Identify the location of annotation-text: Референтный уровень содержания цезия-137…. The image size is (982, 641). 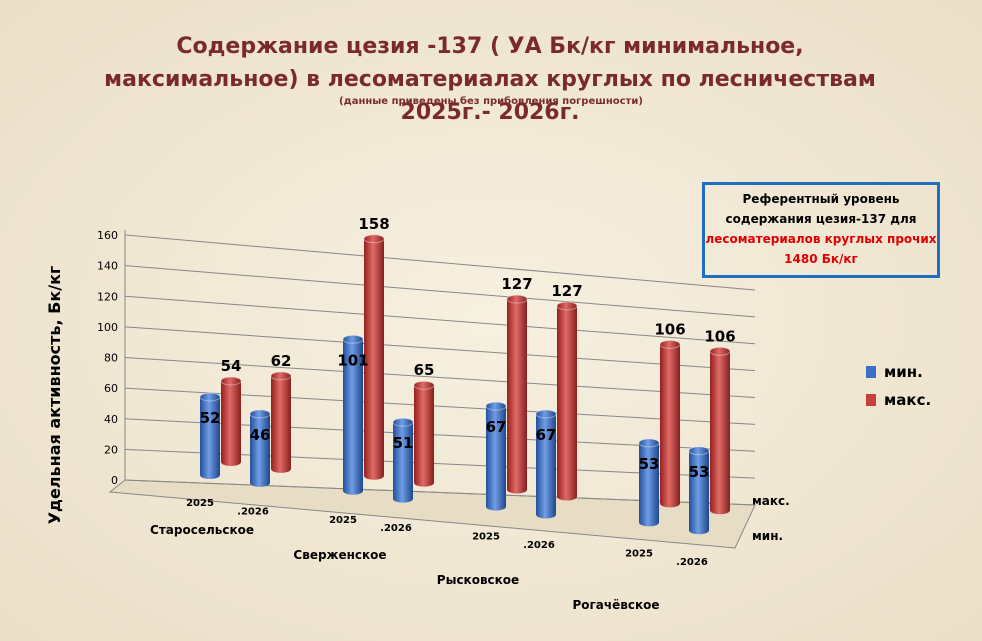
(821, 209).